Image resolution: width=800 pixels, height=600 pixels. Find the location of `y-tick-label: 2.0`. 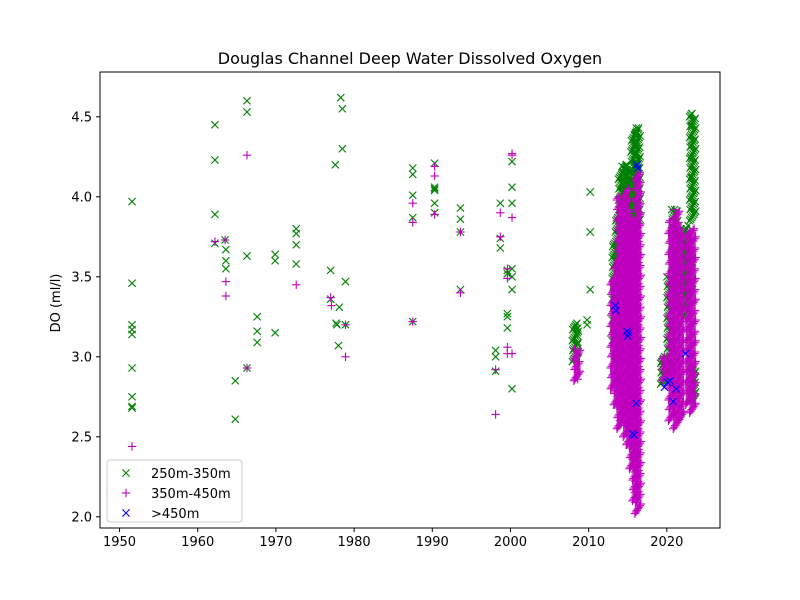

y-tick-label: 2.0 is located at coordinates (81, 517).